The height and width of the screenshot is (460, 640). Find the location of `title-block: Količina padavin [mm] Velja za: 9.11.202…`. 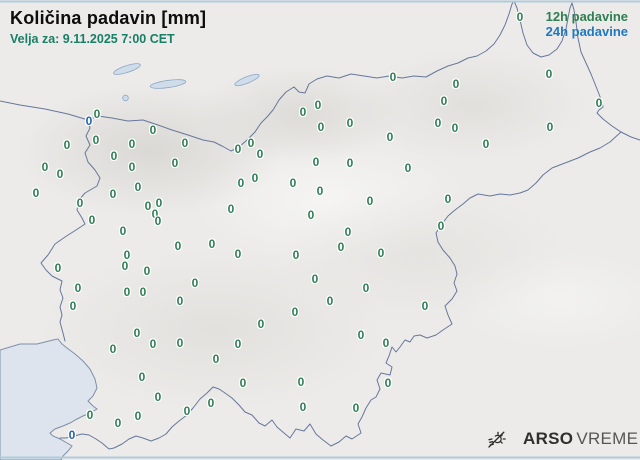

title-block: Količina padavin [mm] Velja za: 9.11.202… is located at coordinates (108, 27).